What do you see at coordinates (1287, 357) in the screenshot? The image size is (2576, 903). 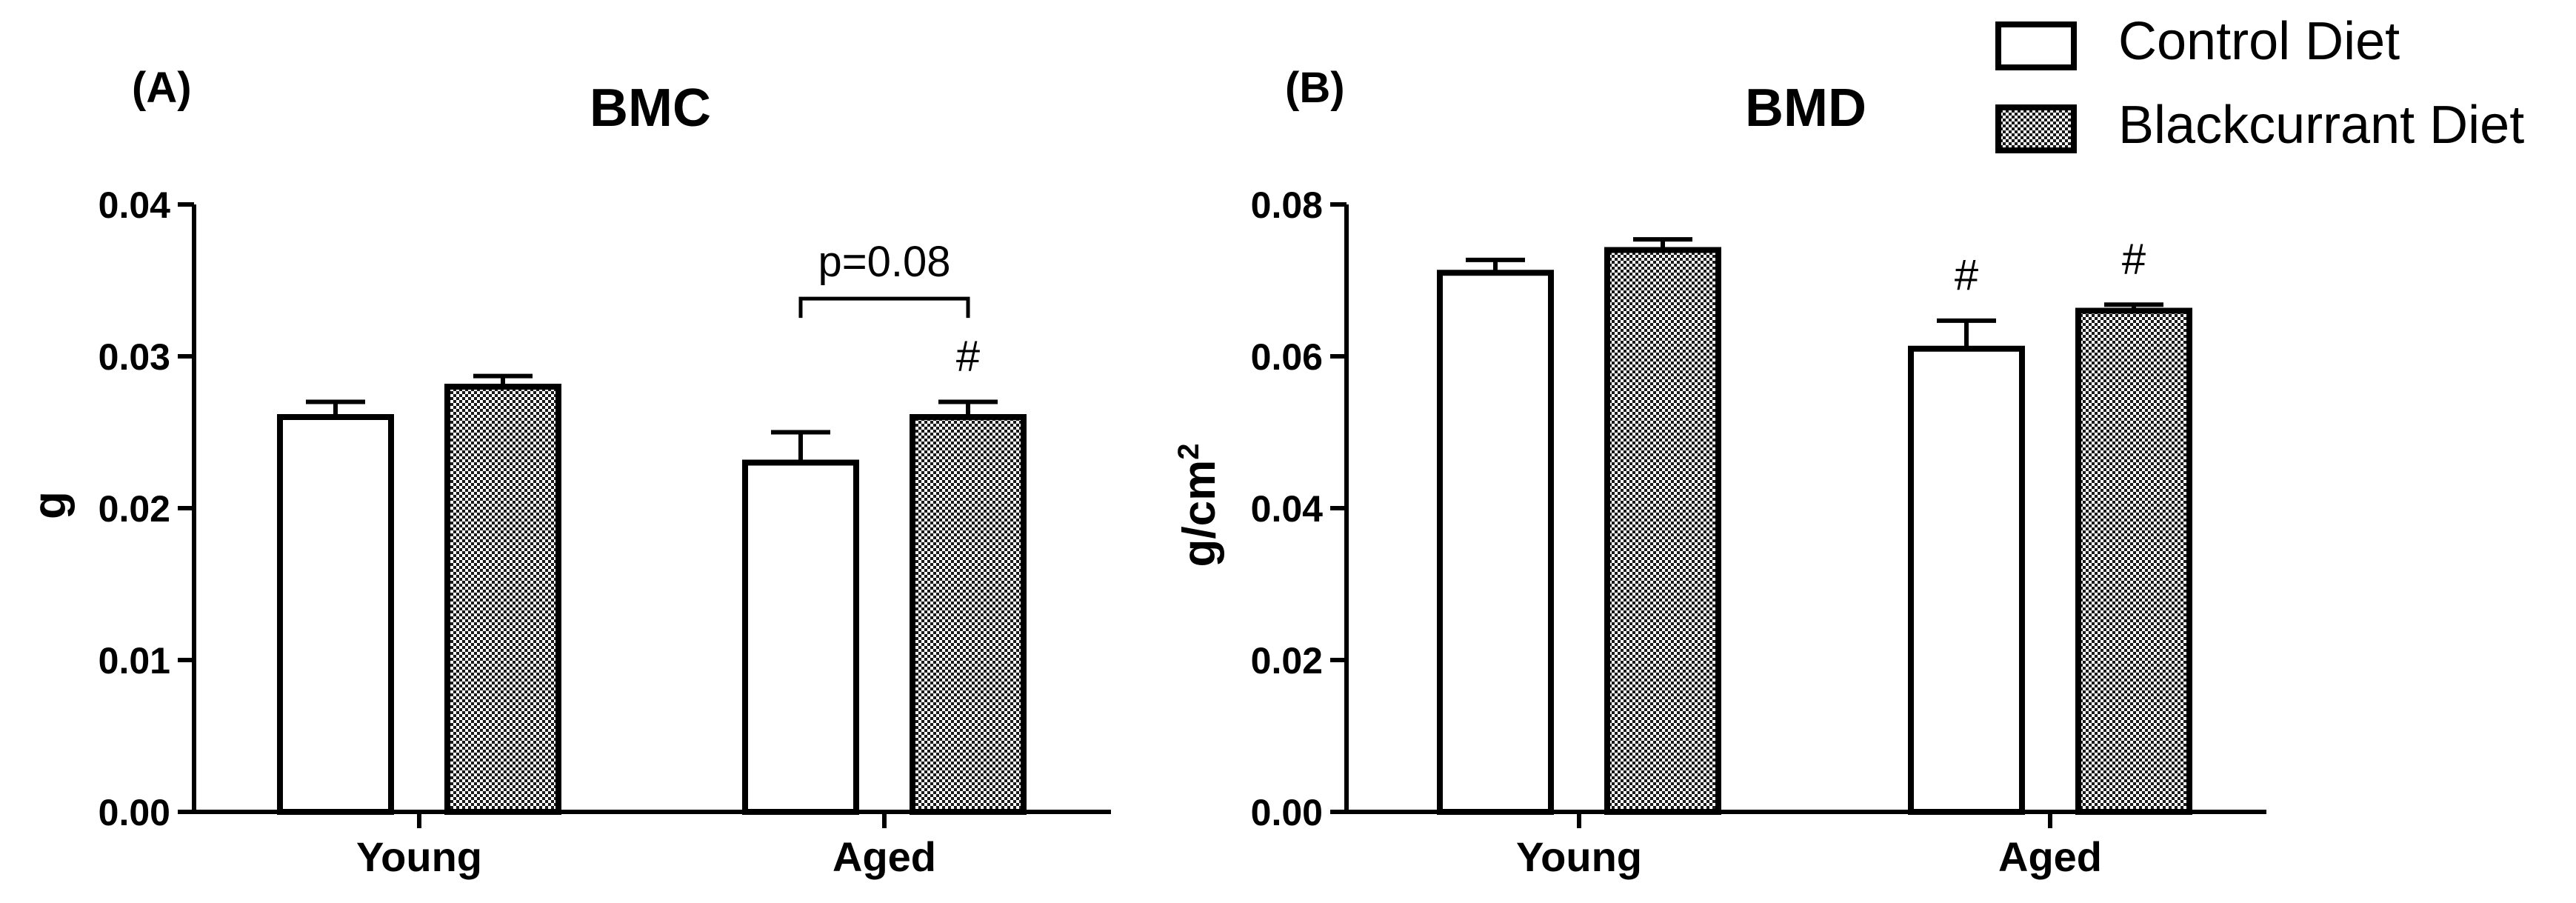 I see `y-tick-label: 0.06` at bounding box center [1287, 357].